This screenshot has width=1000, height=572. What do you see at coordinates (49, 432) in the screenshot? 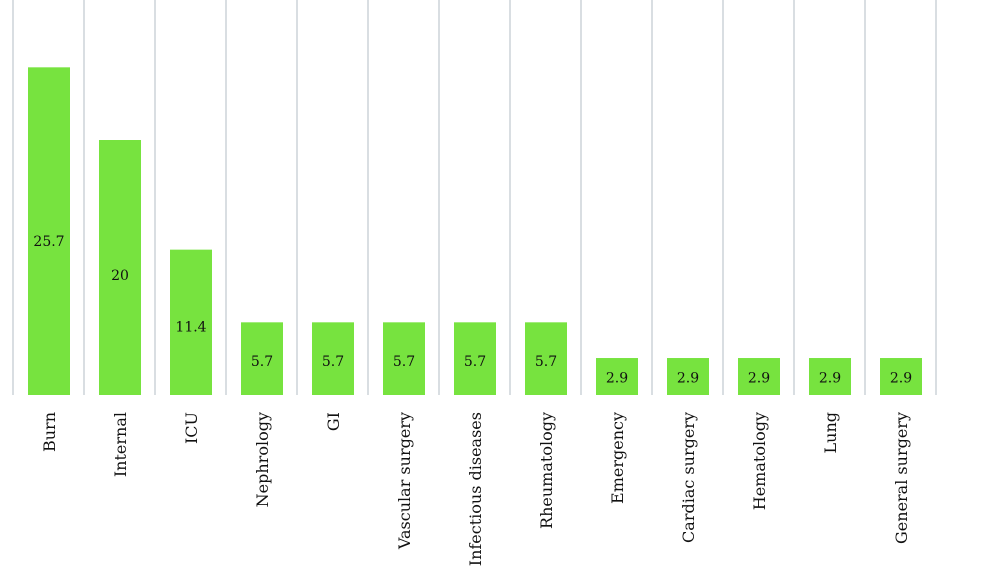
I see `x-tick-label: Burn` at bounding box center [49, 432].